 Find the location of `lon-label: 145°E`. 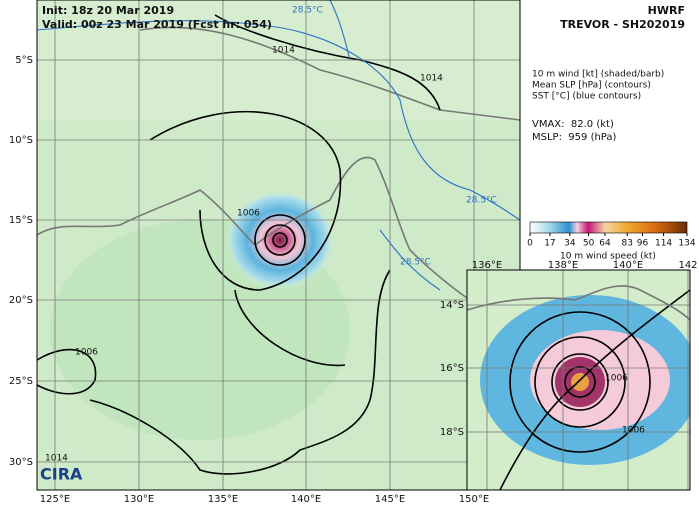

lon-label: 145°E is located at coordinates (390, 499).